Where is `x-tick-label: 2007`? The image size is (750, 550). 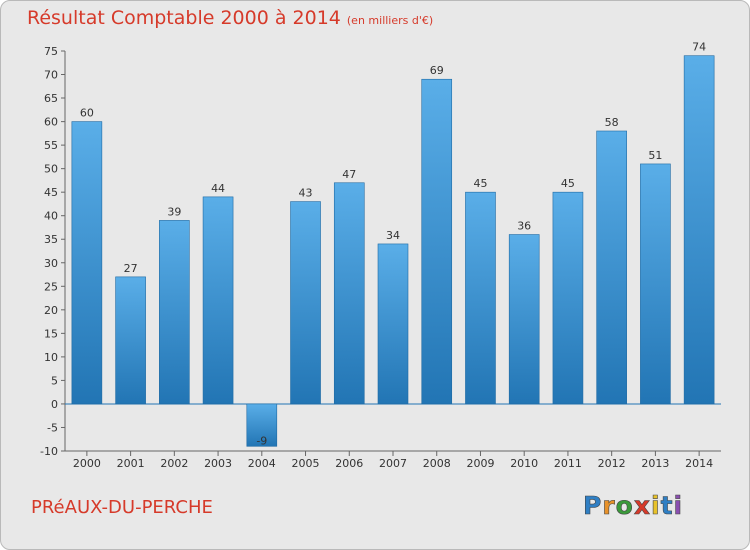 x-tick-label: 2007 is located at coordinates (393, 463).